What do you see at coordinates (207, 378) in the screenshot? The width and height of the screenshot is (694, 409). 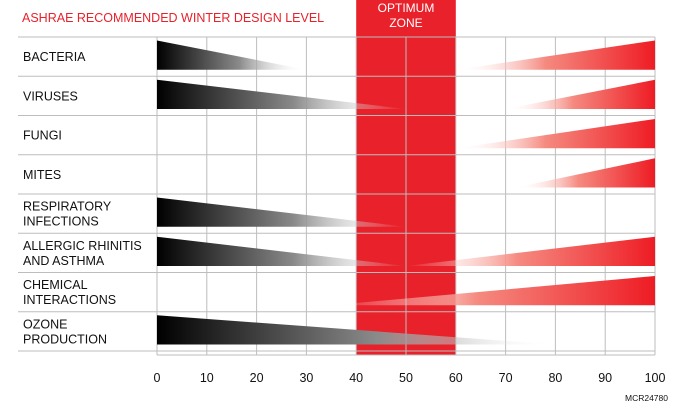 I see `x-tick-label: 10` at bounding box center [207, 378].